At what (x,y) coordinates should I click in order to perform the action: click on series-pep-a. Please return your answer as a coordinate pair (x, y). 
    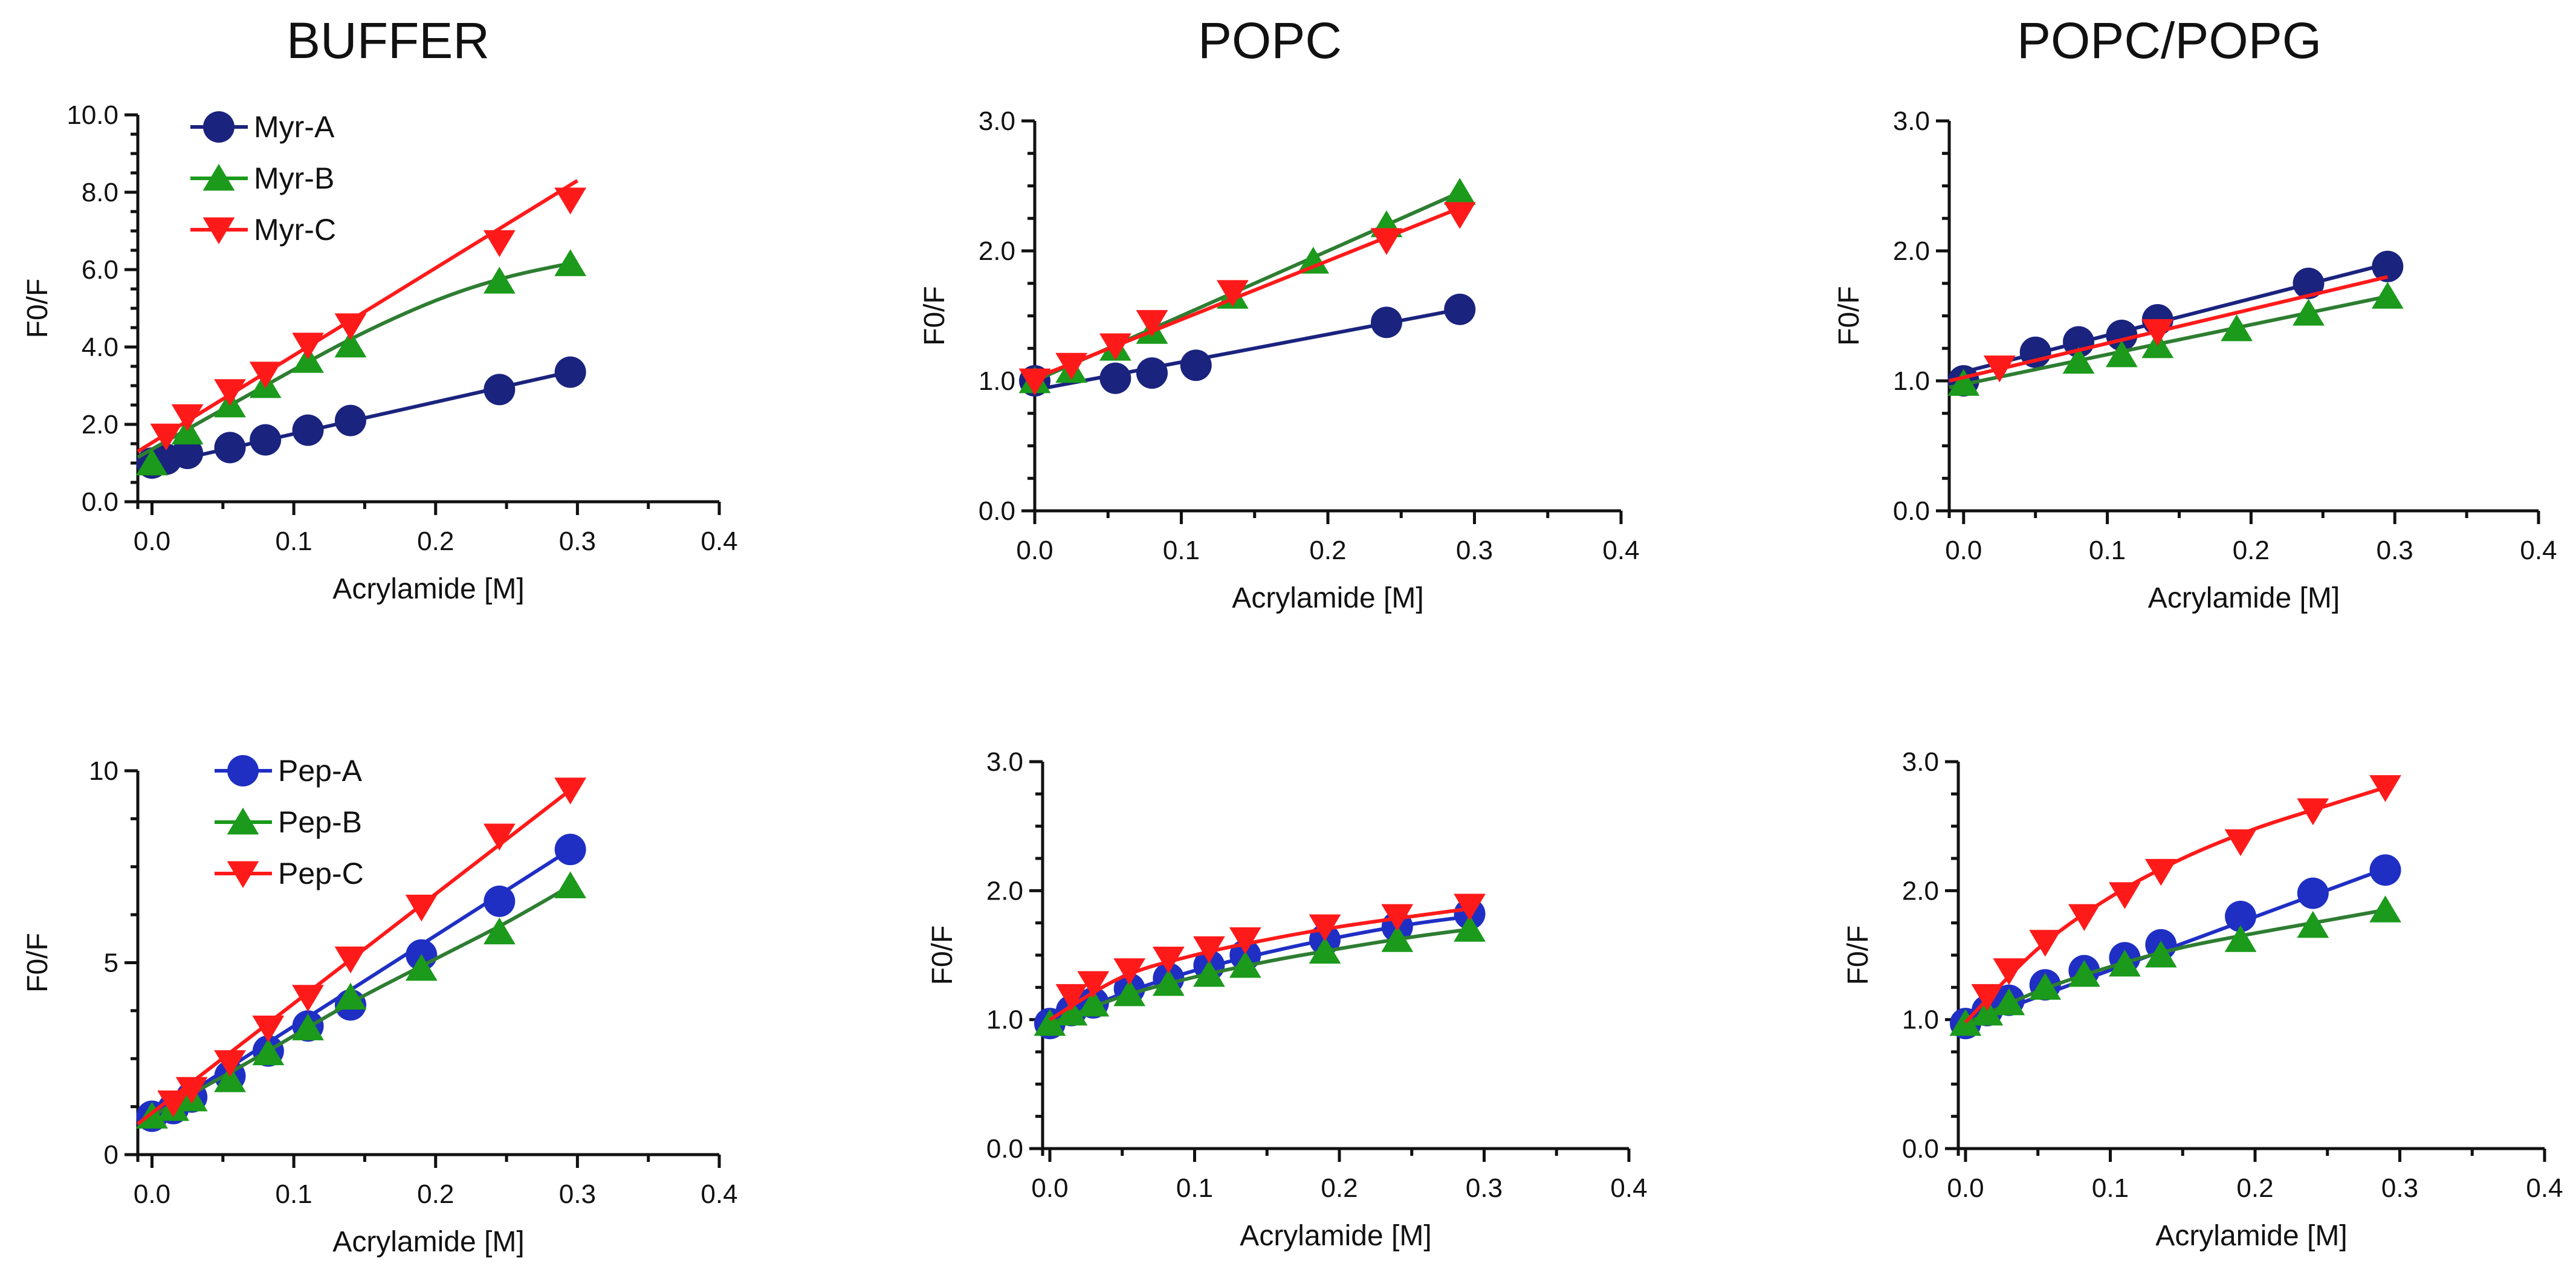
    Looking at the image, I should click on (1260, 969).